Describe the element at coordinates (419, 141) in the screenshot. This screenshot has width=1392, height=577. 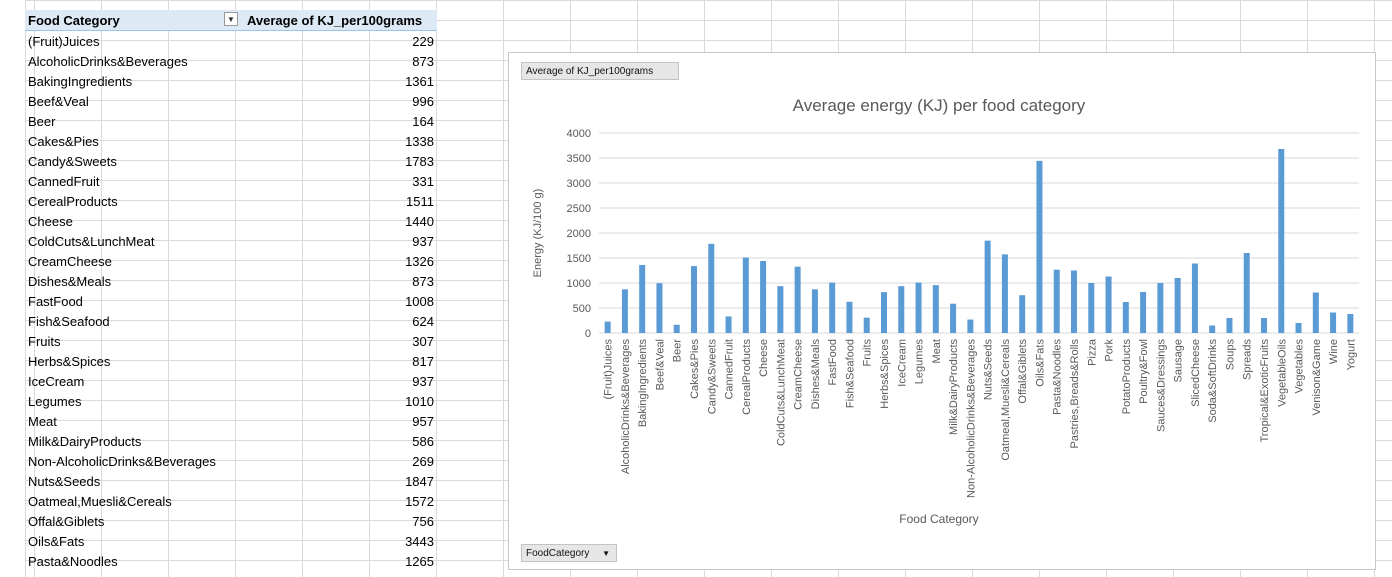
I see `row-value: 1338` at that location.